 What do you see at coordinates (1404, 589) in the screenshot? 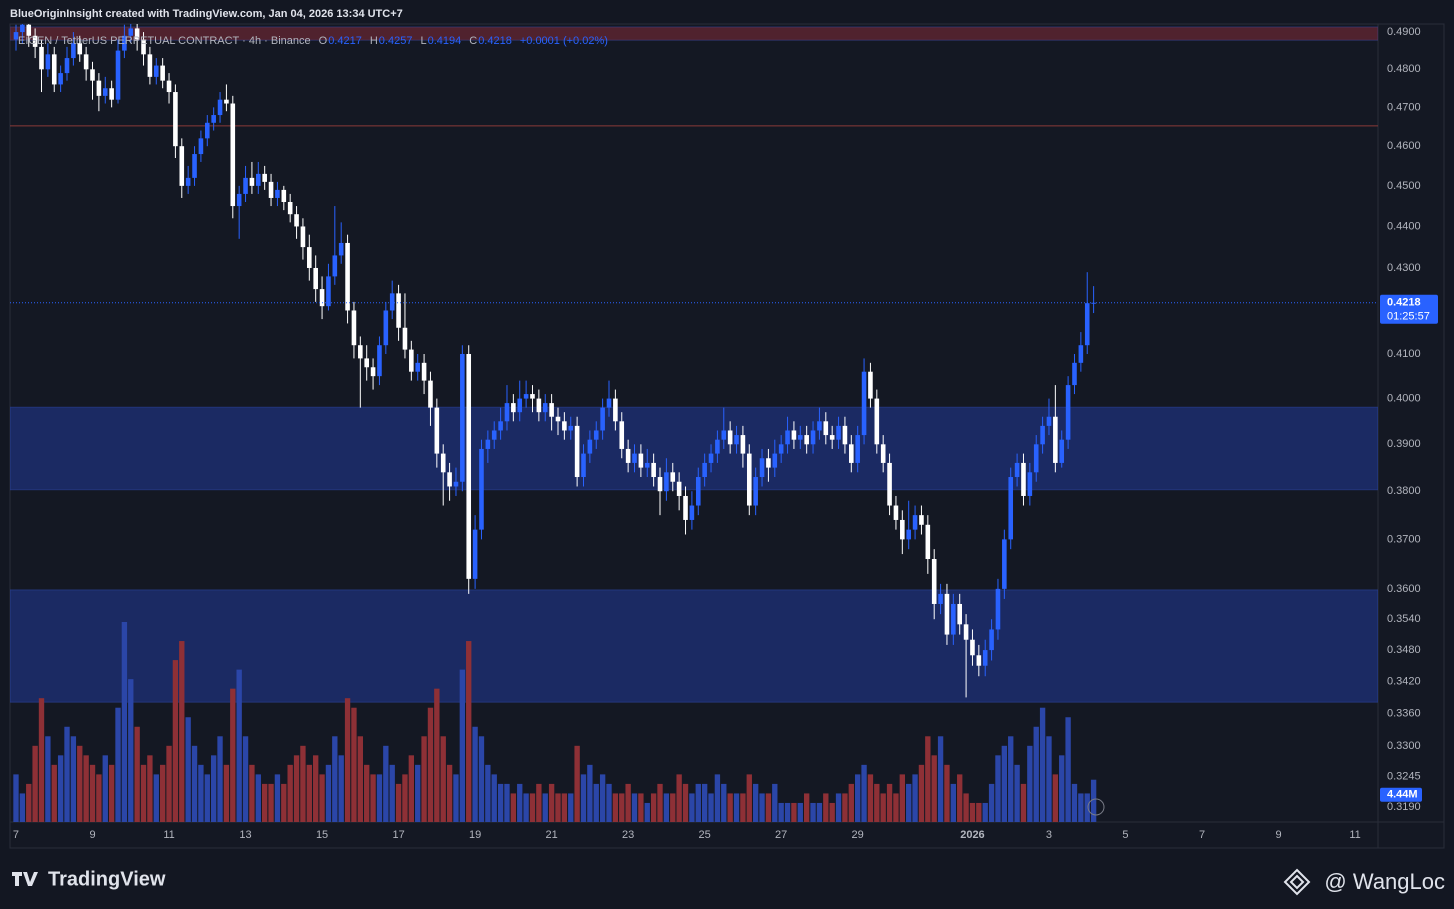
I see `y-tick-label: 0.3600` at bounding box center [1404, 589].